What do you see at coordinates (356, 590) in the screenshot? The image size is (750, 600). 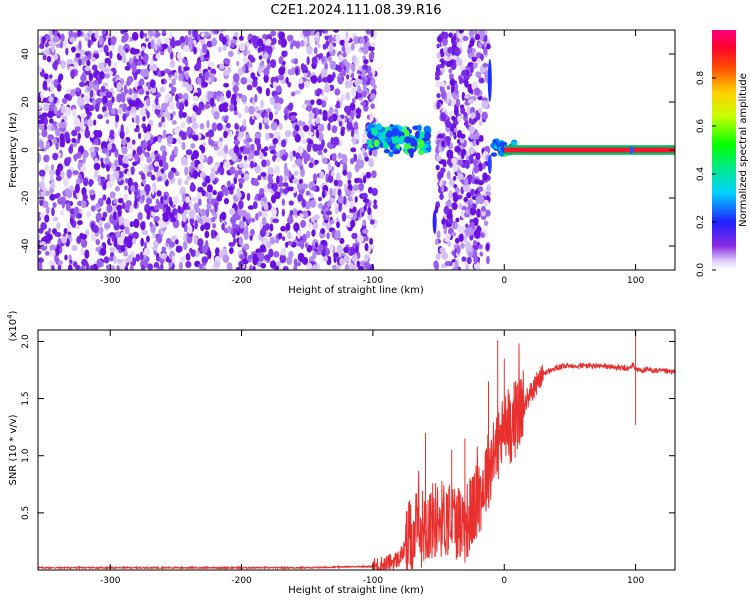 I see `snr-x-label: Height of straight line (km)` at bounding box center [356, 590].